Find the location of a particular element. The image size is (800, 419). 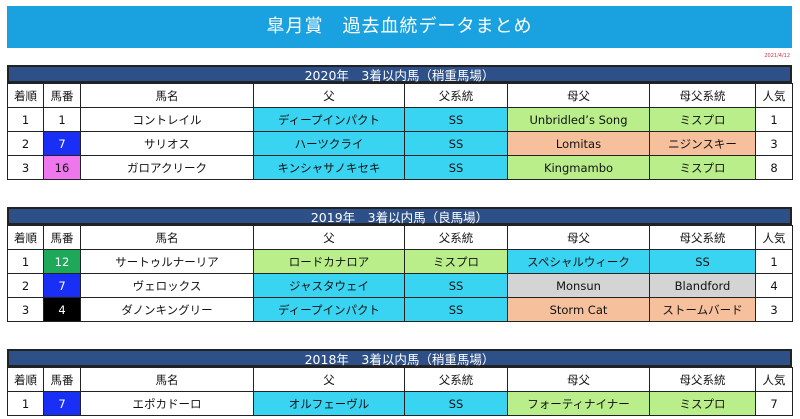

horse-name-cell: エポカドーロ is located at coordinates (167, 403).